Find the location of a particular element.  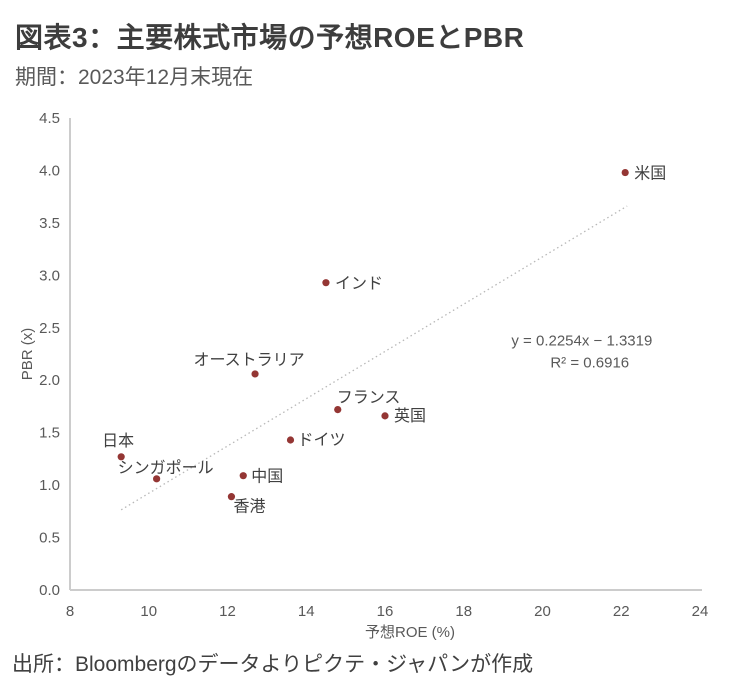

y-tick-label: 4.5 is located at coordinates (49, 118).